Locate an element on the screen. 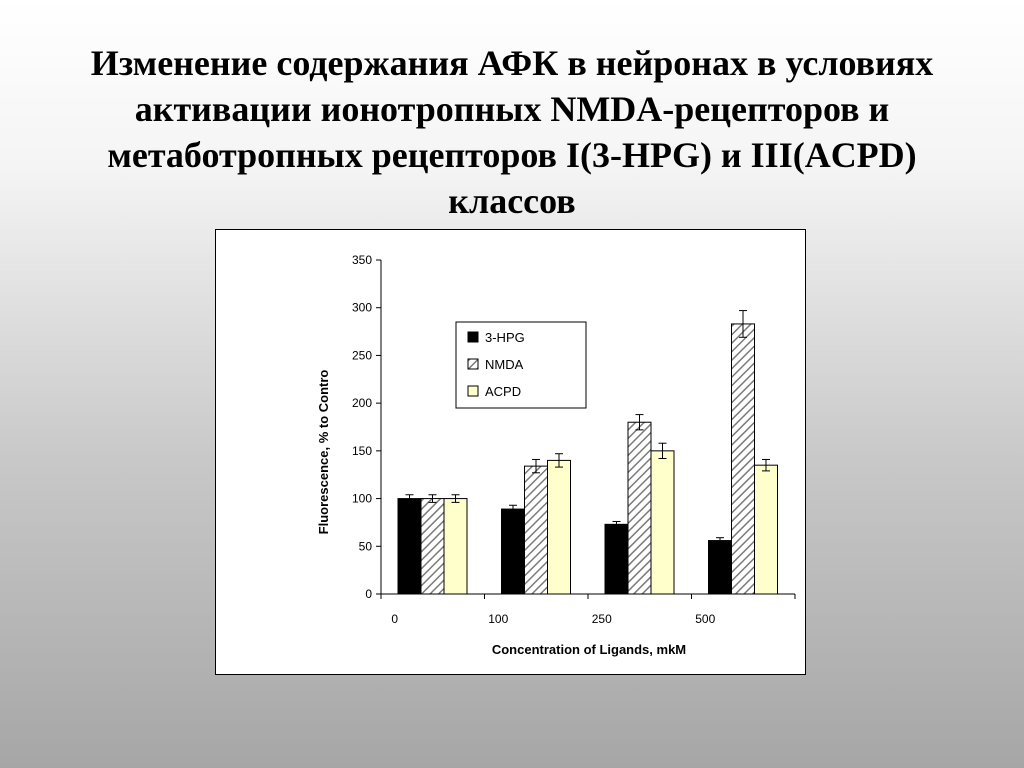 Image resolution: width=1024 pixels, height=768 pixels. y-tick-label: 200 is located at coordinates (362, 403).